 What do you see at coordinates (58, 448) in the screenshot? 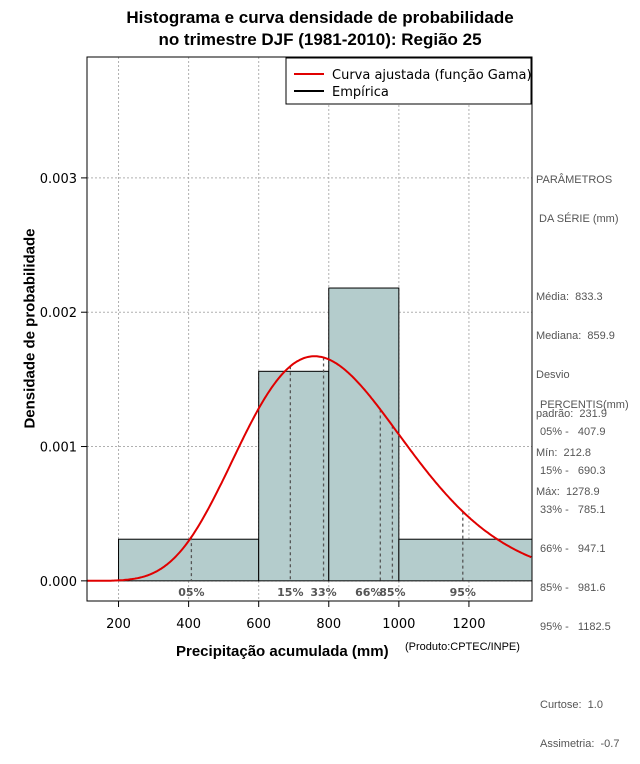
I see `y-tick-label-1: 0.001` at bounding box center [58, 448].